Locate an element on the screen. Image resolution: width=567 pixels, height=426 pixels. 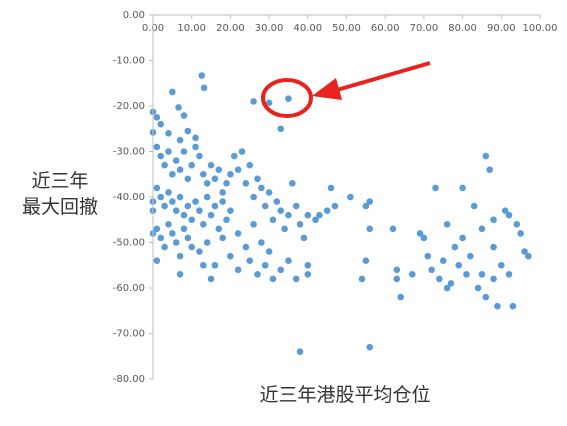
x-tick-label: 100.00 is located at coordinates (540, 28).